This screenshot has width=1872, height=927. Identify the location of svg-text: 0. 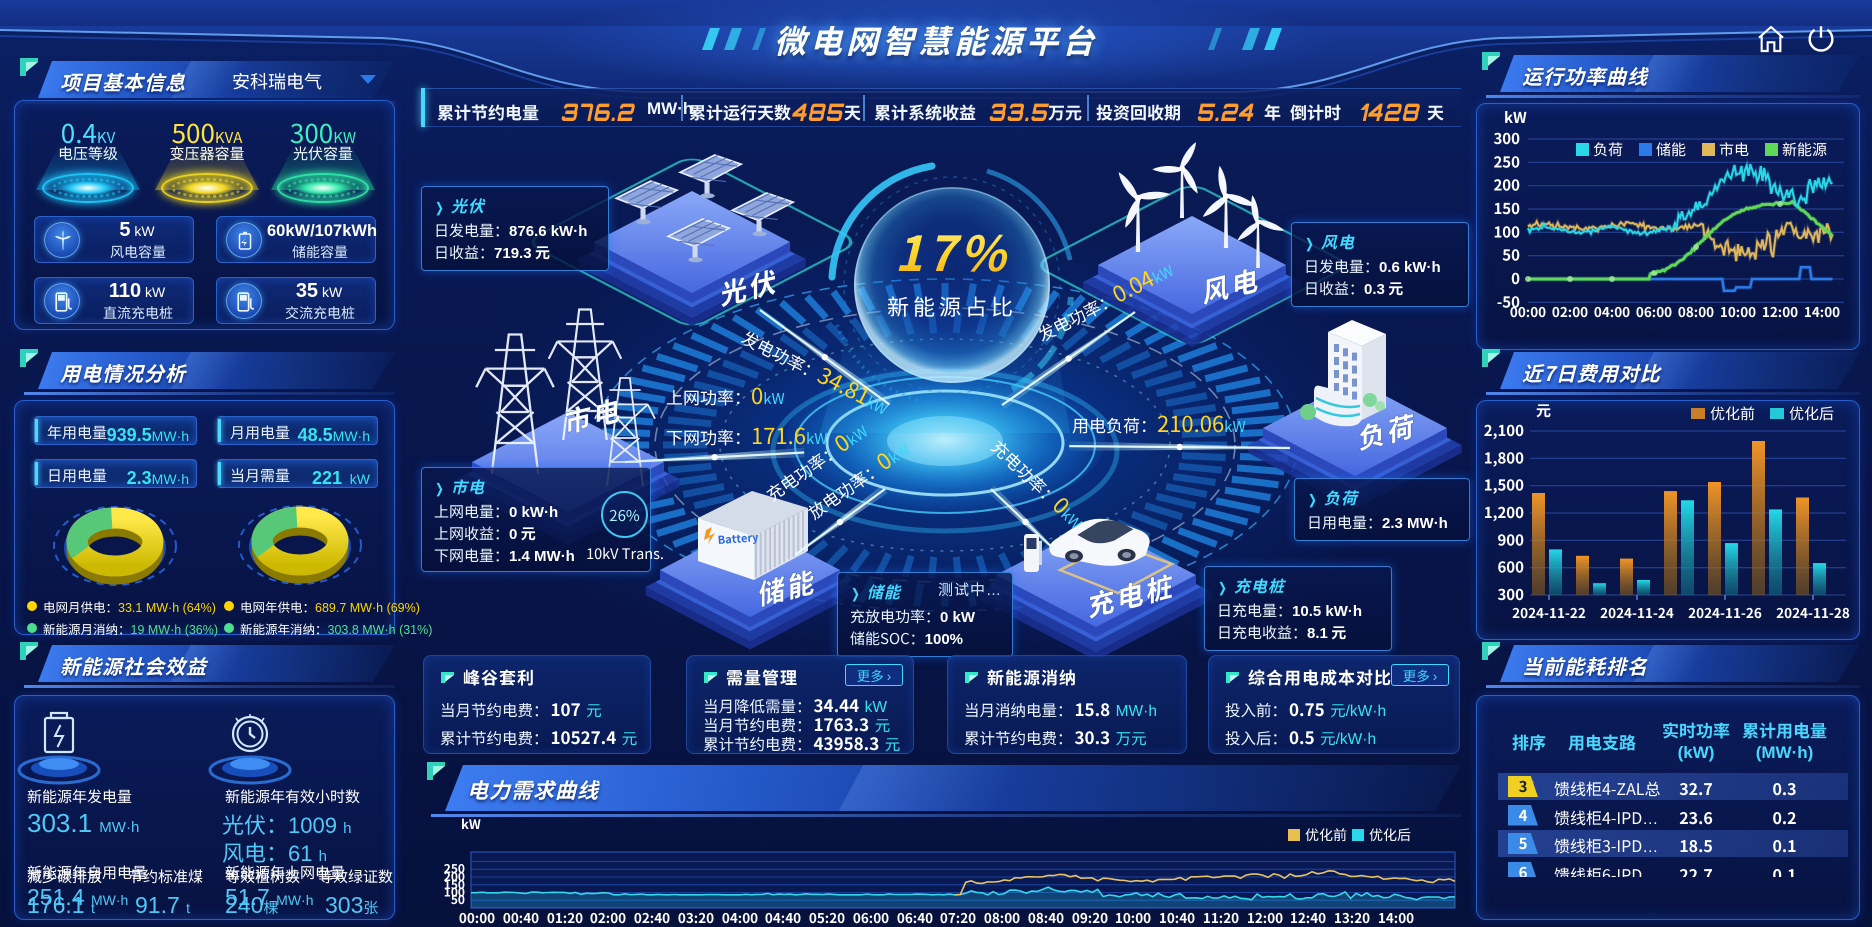
(1515, 278).